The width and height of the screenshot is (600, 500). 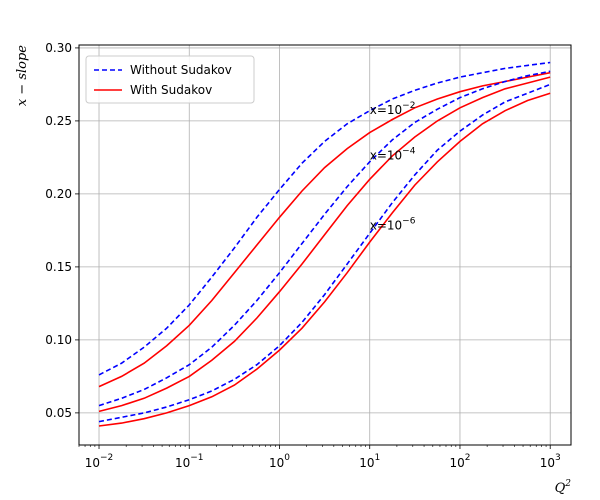 What do you see at coordinates (378, 458) in the screenshot?
I see `x-tick-exp: 1` at bounding box center [378, 458].